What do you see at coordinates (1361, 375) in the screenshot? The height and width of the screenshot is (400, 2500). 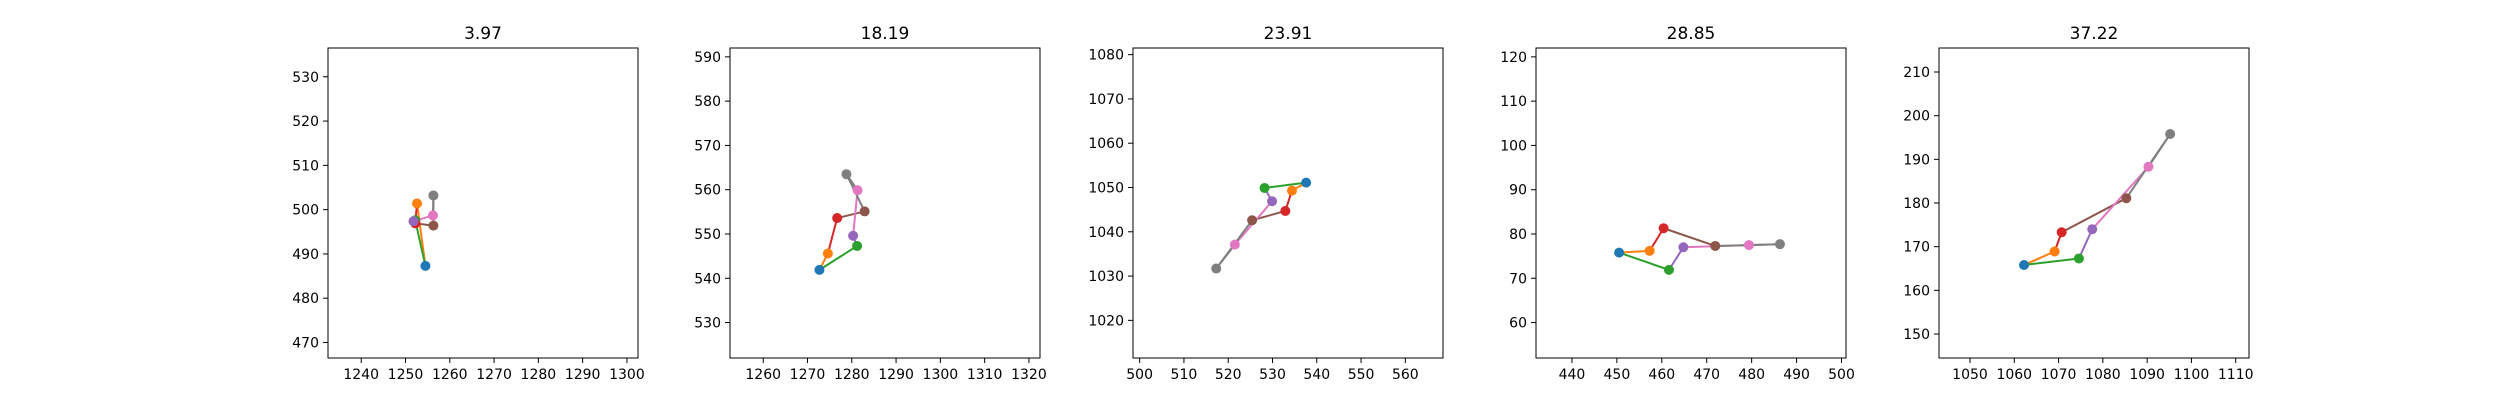 I see `x-tick-label: 550` at bounding box center [1361, 375].